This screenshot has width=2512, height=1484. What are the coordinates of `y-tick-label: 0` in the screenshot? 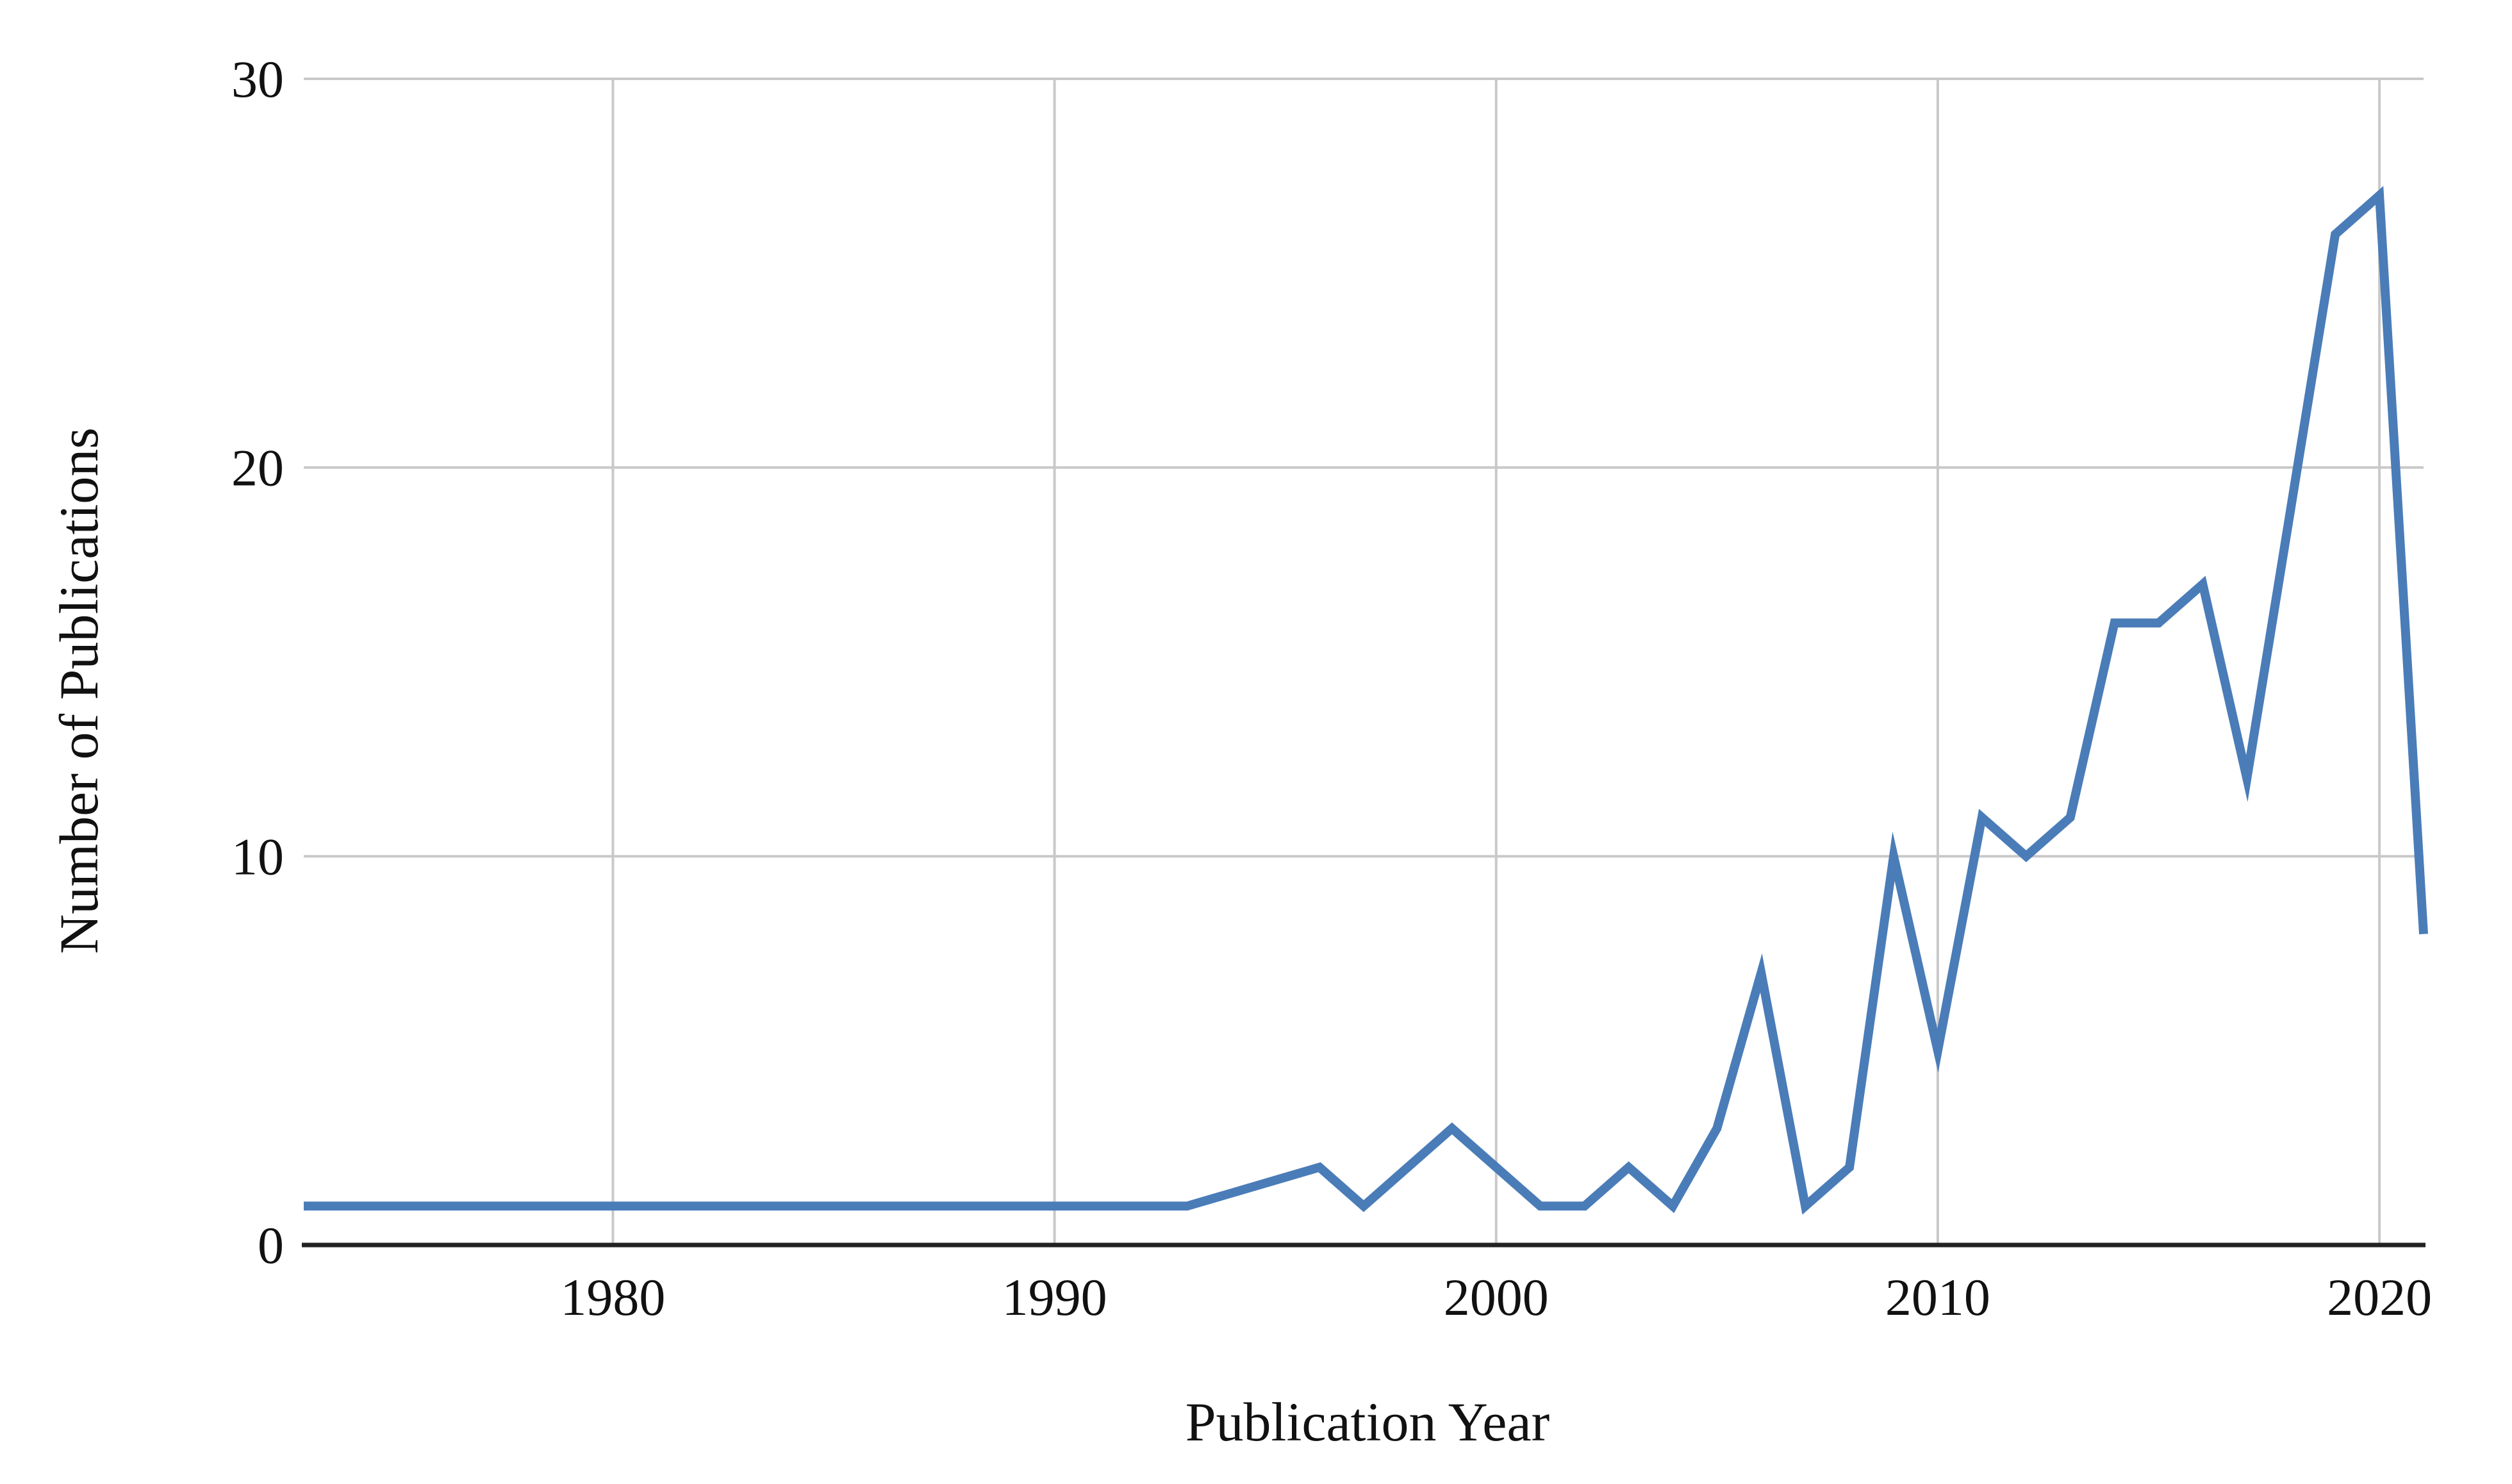 It's located at (271, 1245).